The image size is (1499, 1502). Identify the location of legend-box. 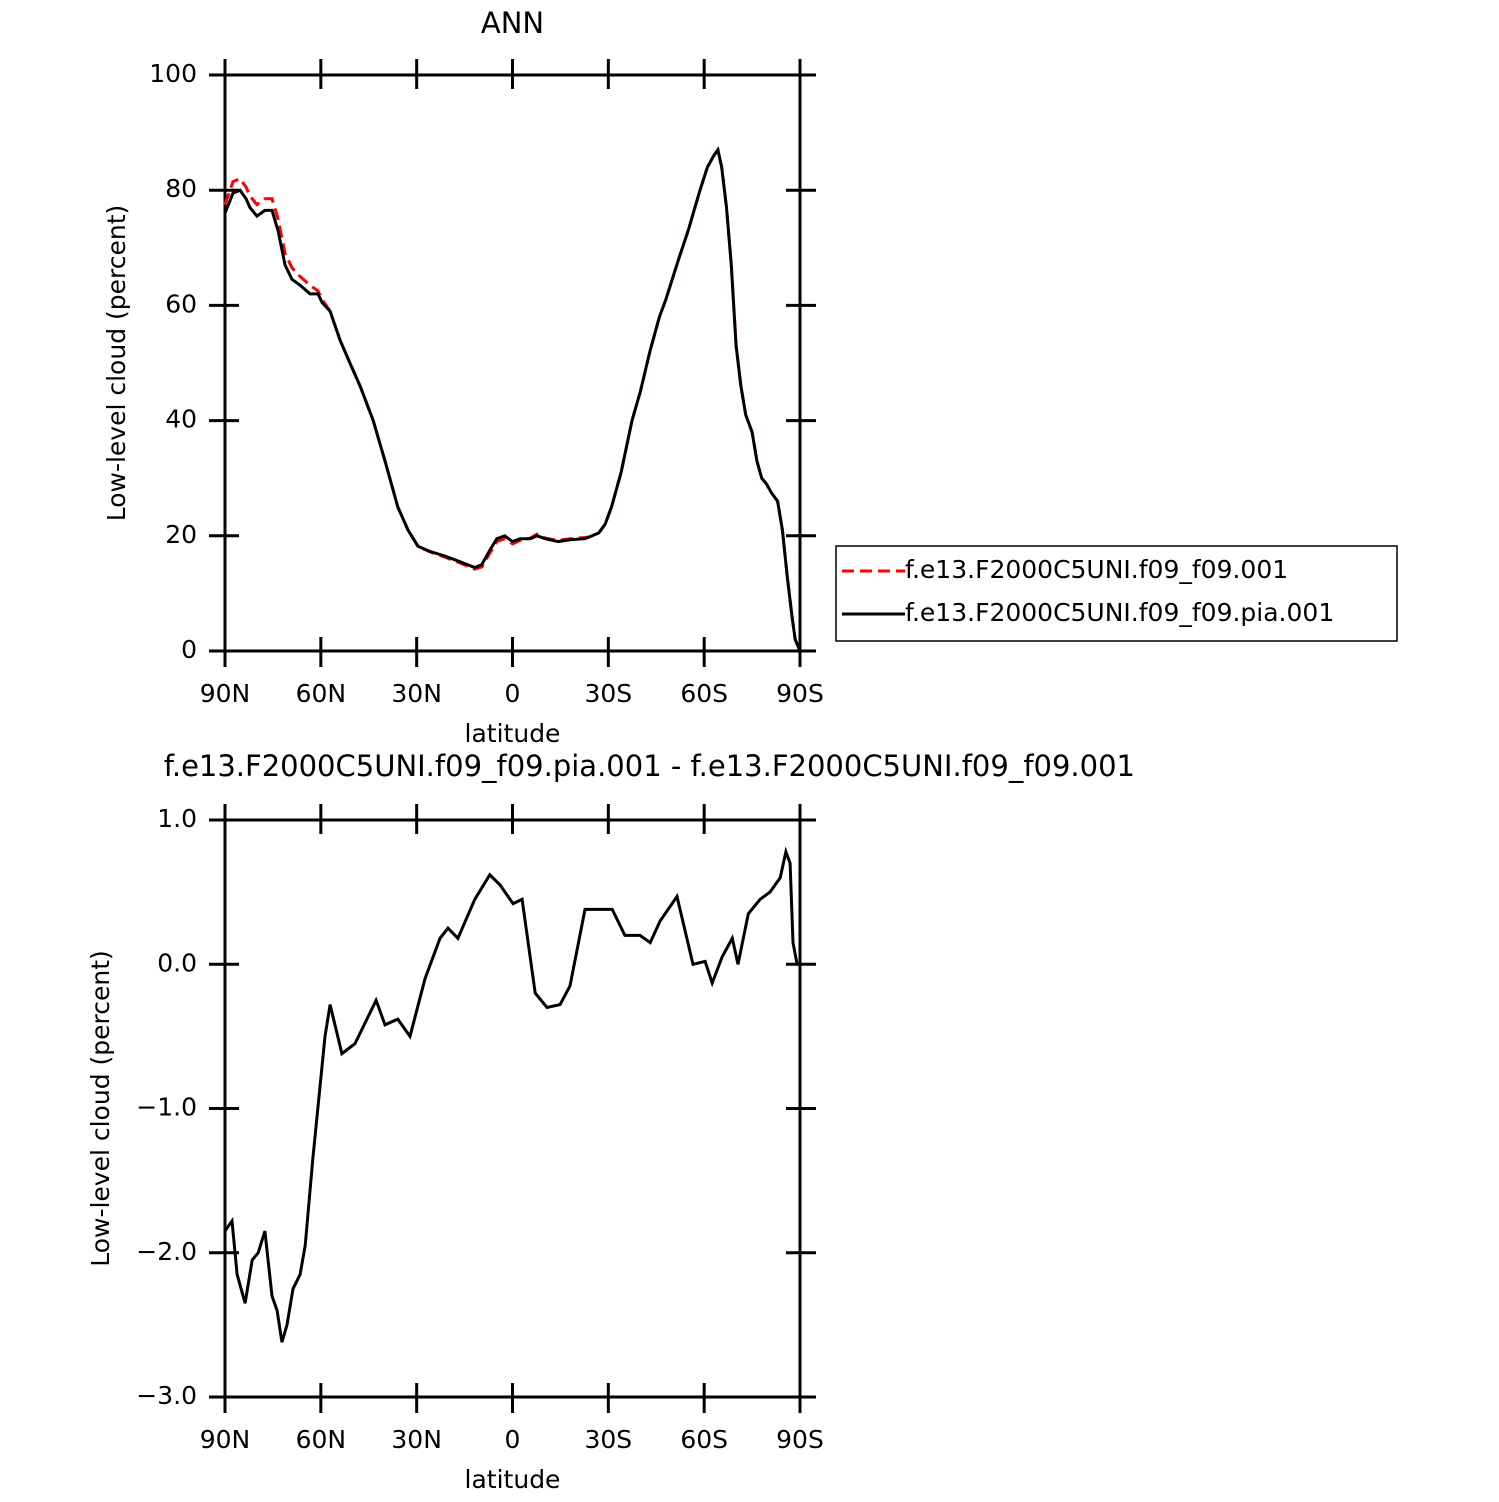
(1116, 593).